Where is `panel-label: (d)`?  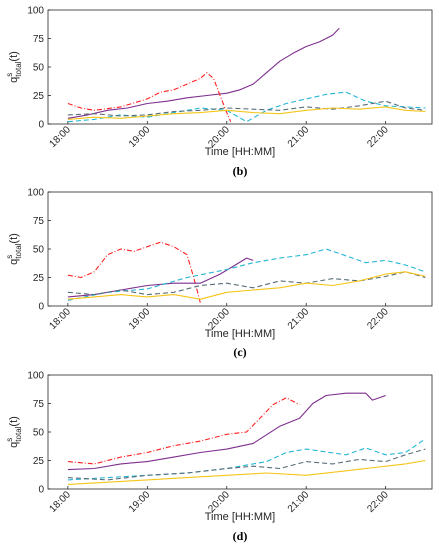 panel-label: (d) is located at coordinates (240, 536).